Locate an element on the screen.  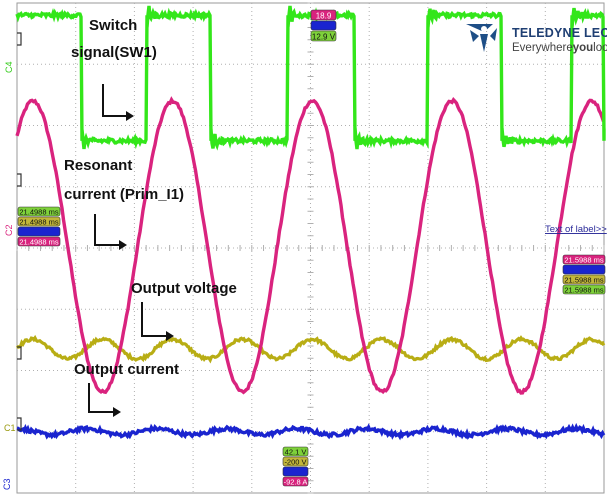
output-voltage-arrow is located at coordinates (155, 319).